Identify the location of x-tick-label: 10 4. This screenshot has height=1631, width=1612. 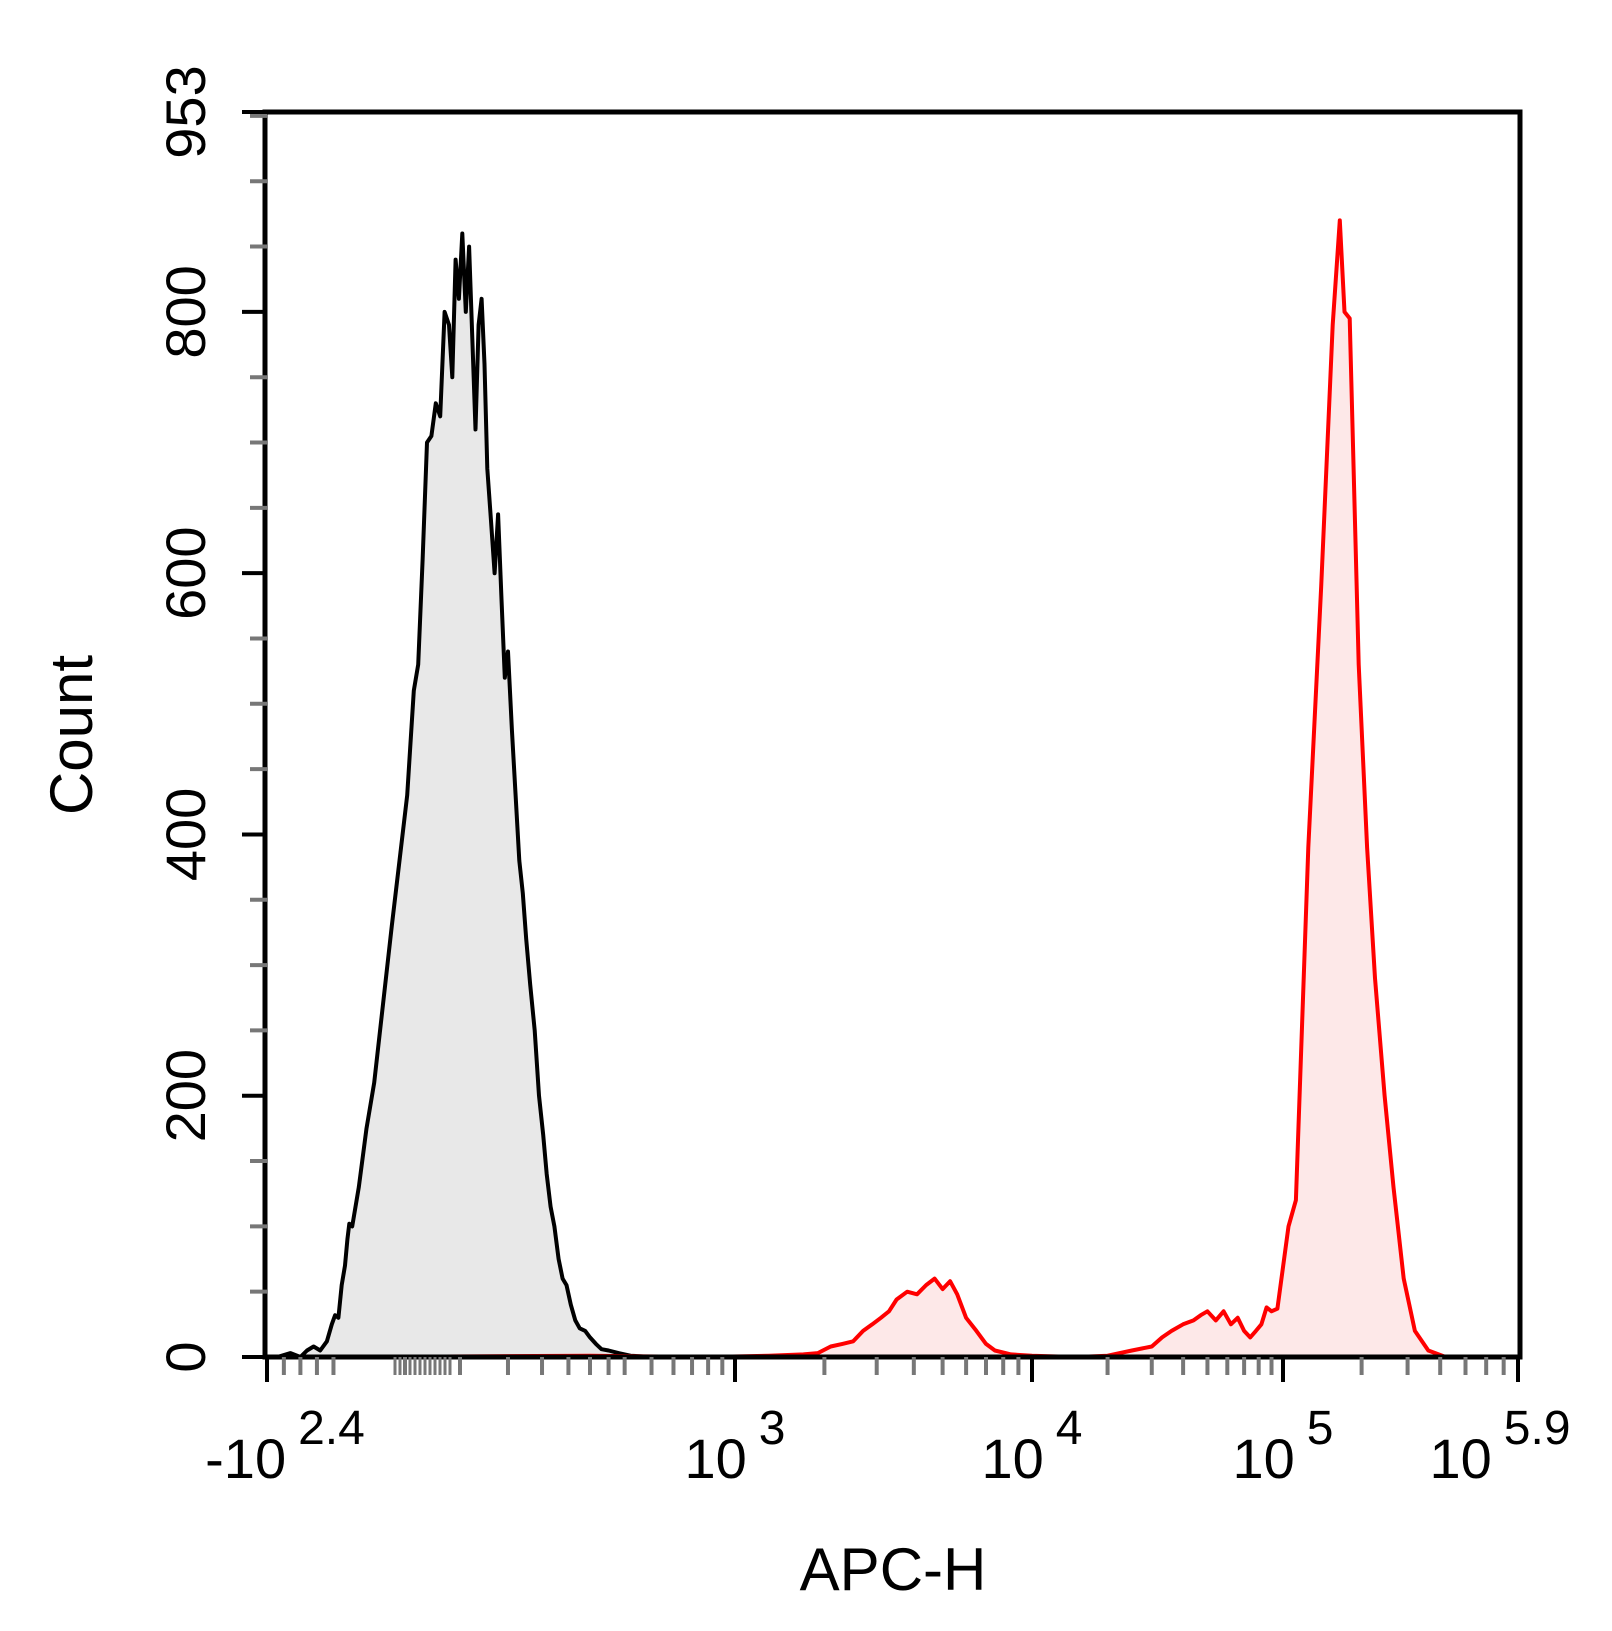
(1032, 1446).